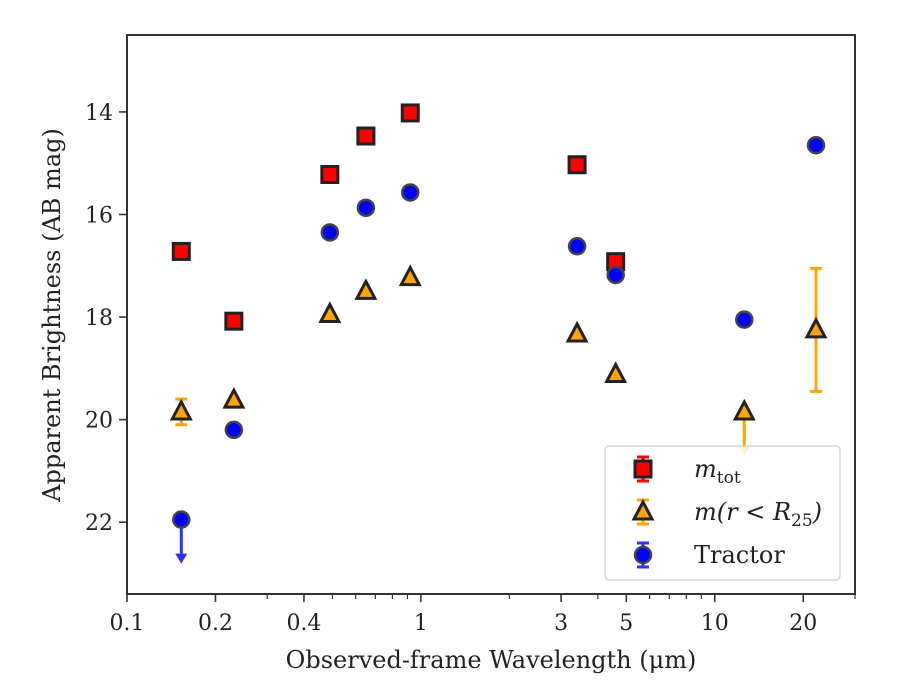  I want to click on y-tick-label: 20, so click(99, 421).